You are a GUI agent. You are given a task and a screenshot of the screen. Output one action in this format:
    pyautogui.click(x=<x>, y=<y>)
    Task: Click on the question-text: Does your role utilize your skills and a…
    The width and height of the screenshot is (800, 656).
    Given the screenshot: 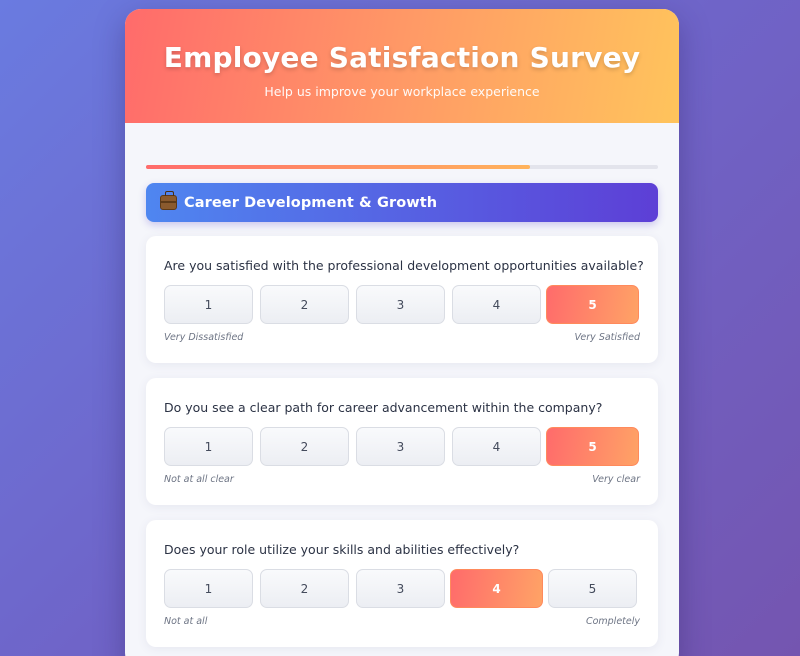 What is the action you would take?
    pyautogui.click(x=342, y=549)
    